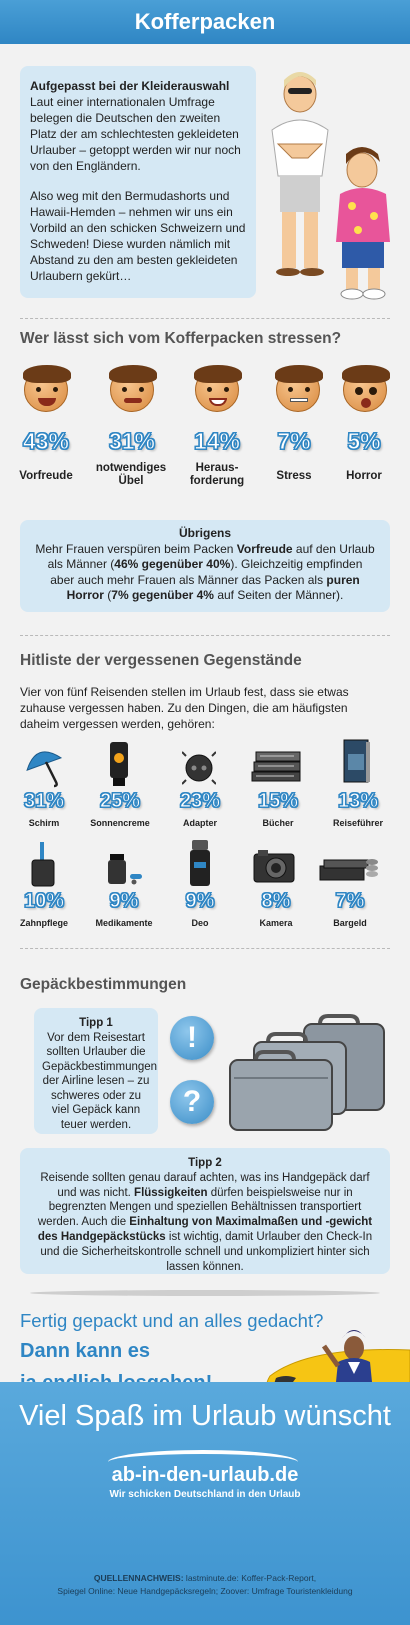 The width and height of the screenshot is (410, 1625). What do you see at coordinates (274, 866) in the screenshot?
I see `camera-icon` at bounding box center [274, 866].